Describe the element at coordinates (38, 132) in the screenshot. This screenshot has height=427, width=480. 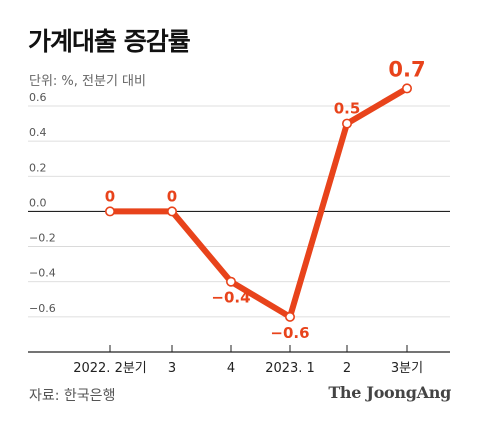
I see `y-tick-label: 0.4` at that location.